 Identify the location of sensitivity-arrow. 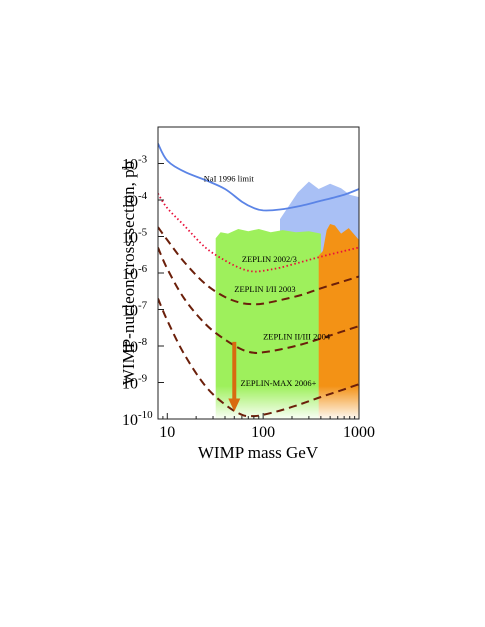
(234, 376).